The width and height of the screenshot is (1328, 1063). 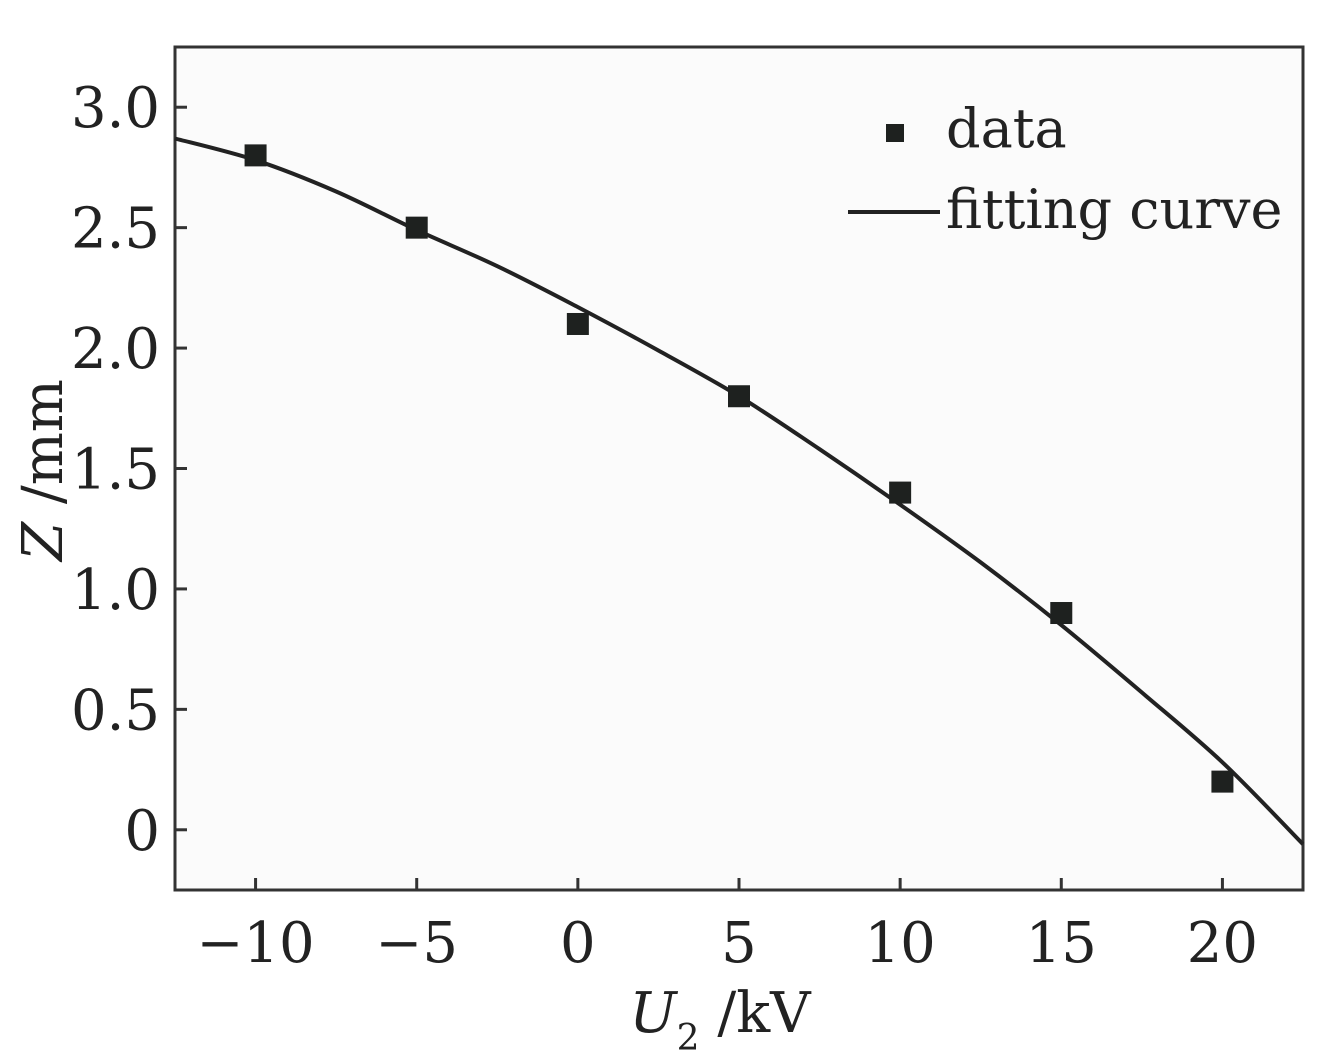 I want to click on x-axis: −10 −5 0 5 10 15 20, so click(x=727, y=927).